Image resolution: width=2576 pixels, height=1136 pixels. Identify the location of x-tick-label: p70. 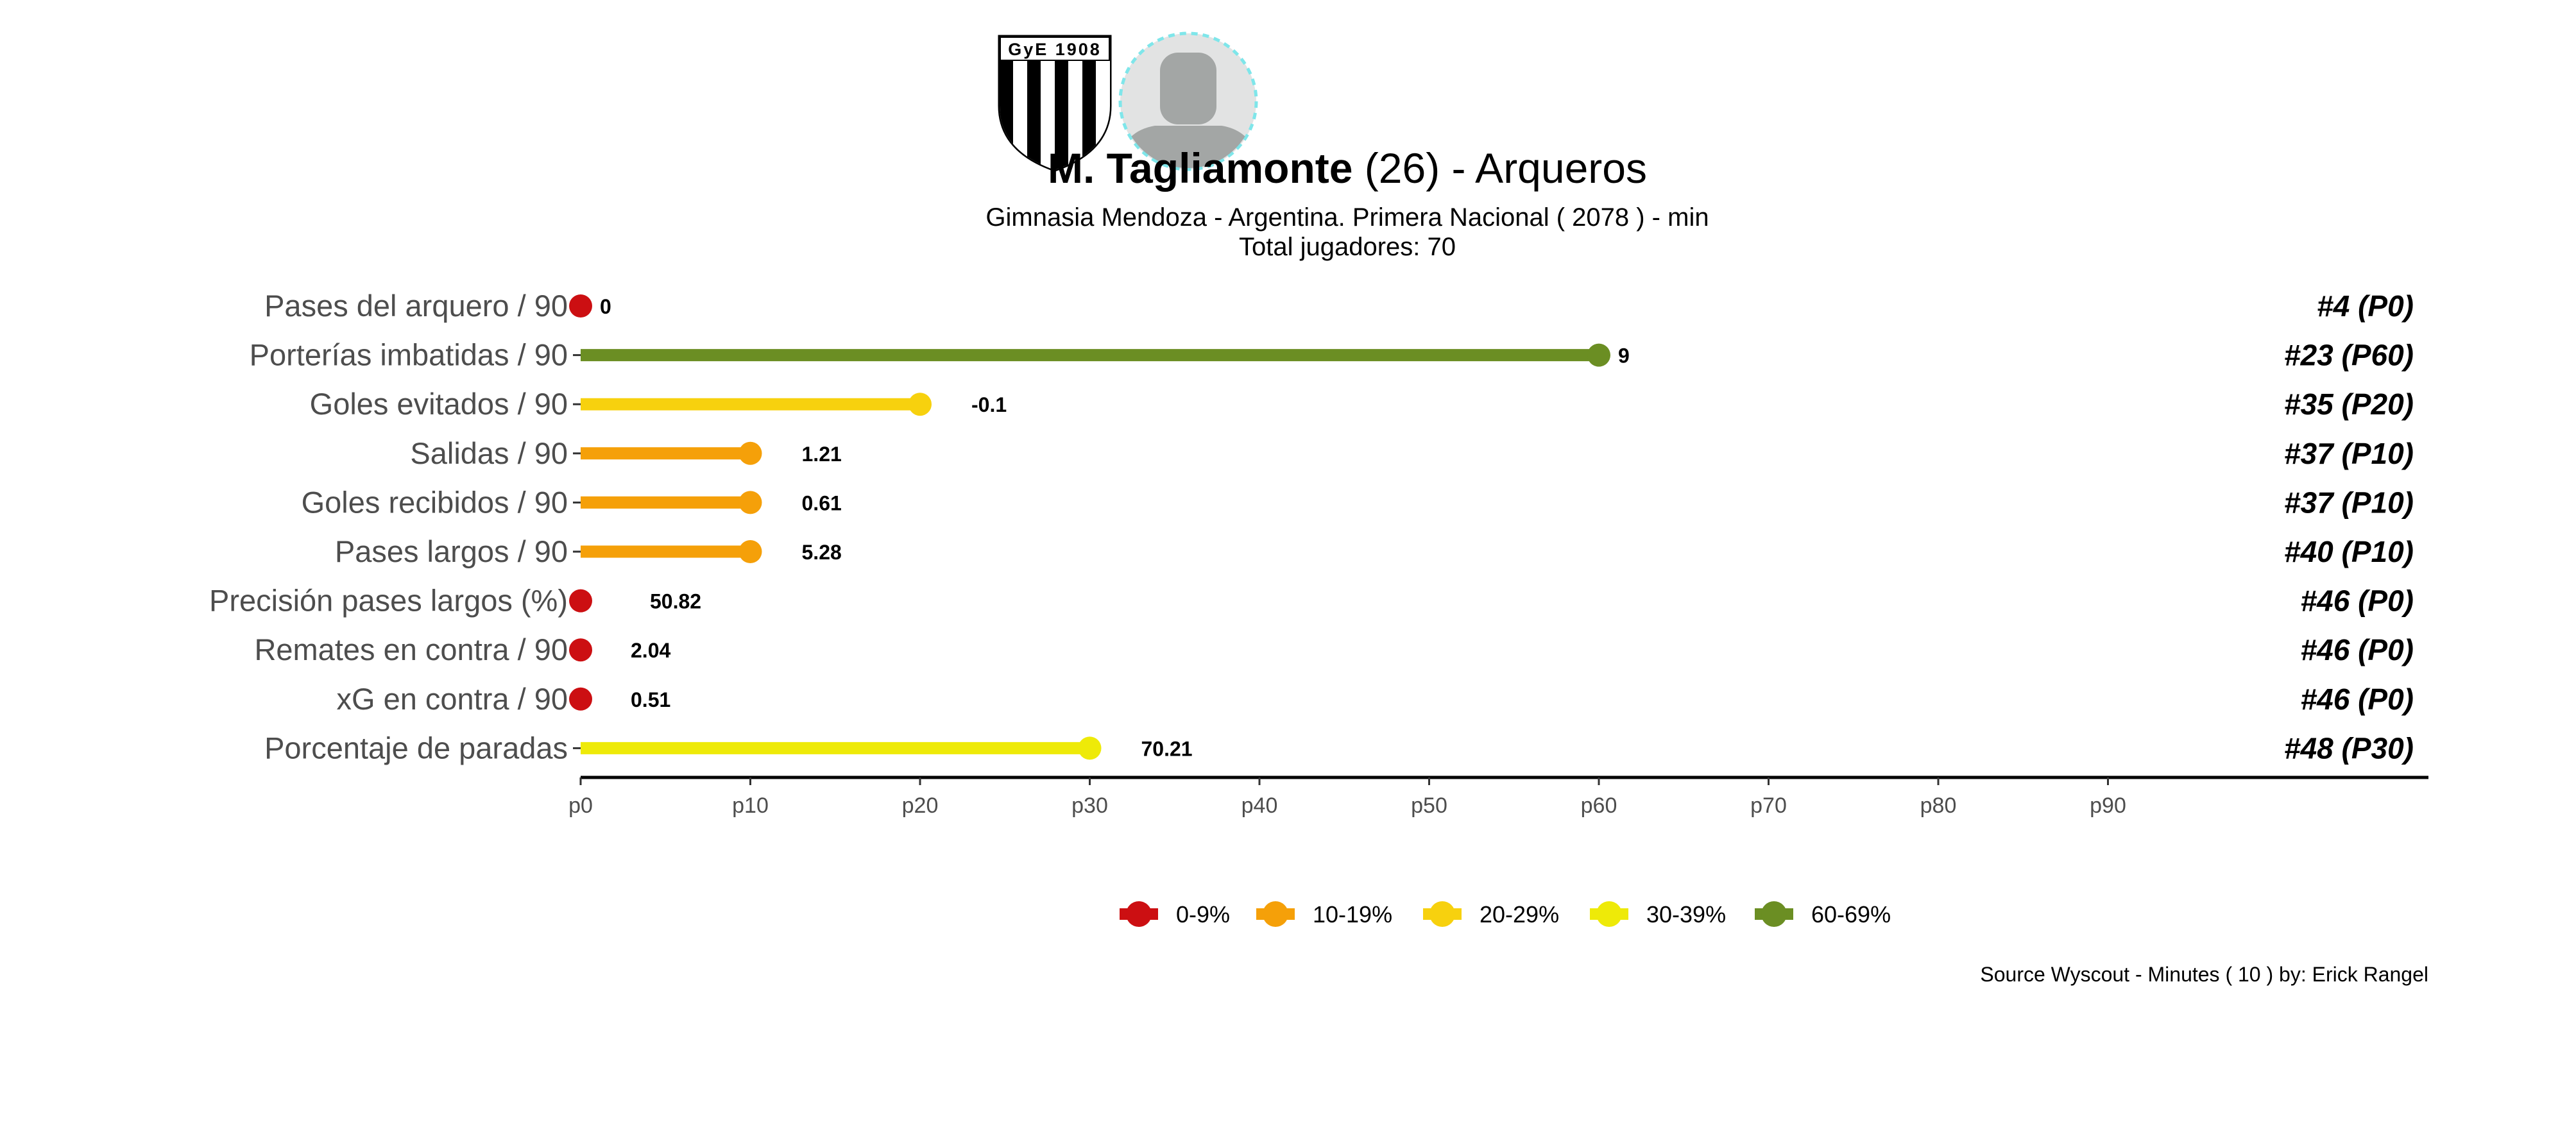
(1769, 805).